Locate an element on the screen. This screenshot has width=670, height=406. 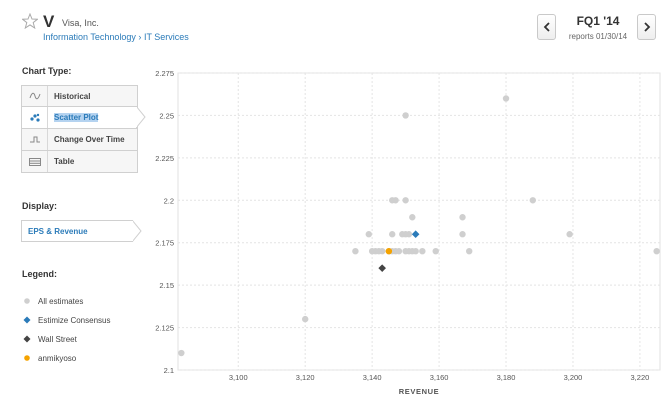
chart-type-heading: Chart Type: is located at coordinates (47, 71).